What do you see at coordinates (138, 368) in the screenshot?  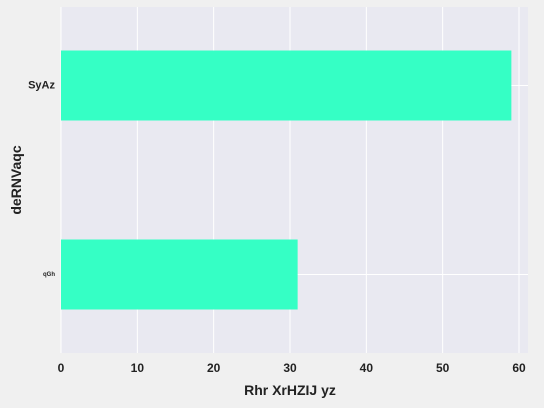 I see `x-tick-label-10: 10` at bounding box center [138, 368].